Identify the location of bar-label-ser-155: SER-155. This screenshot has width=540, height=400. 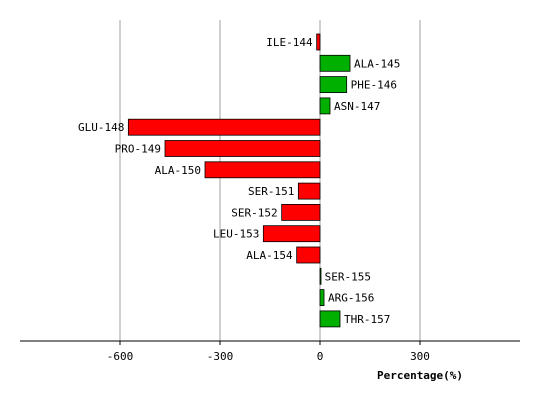
(348, 276).